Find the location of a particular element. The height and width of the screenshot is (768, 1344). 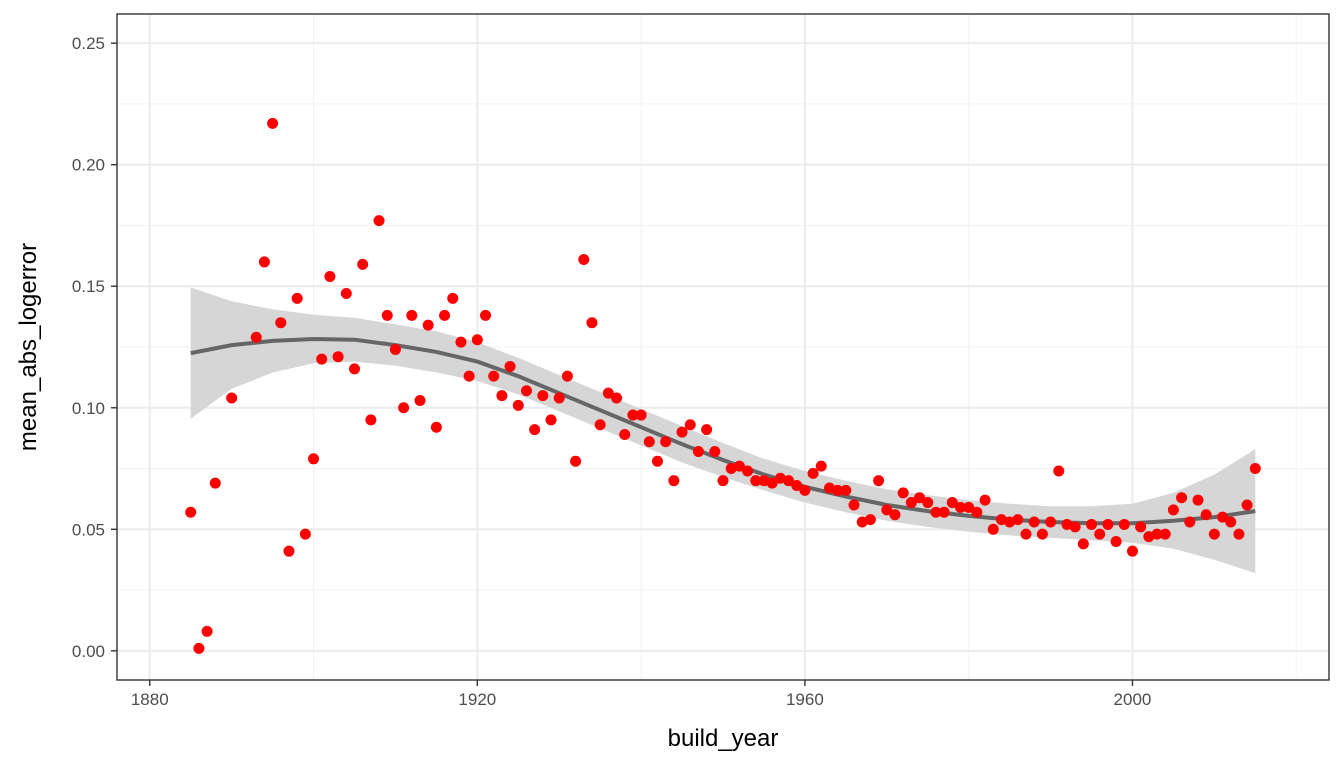

y-axis-title: mean_abs_logerror is located at coordinates (28, 347).